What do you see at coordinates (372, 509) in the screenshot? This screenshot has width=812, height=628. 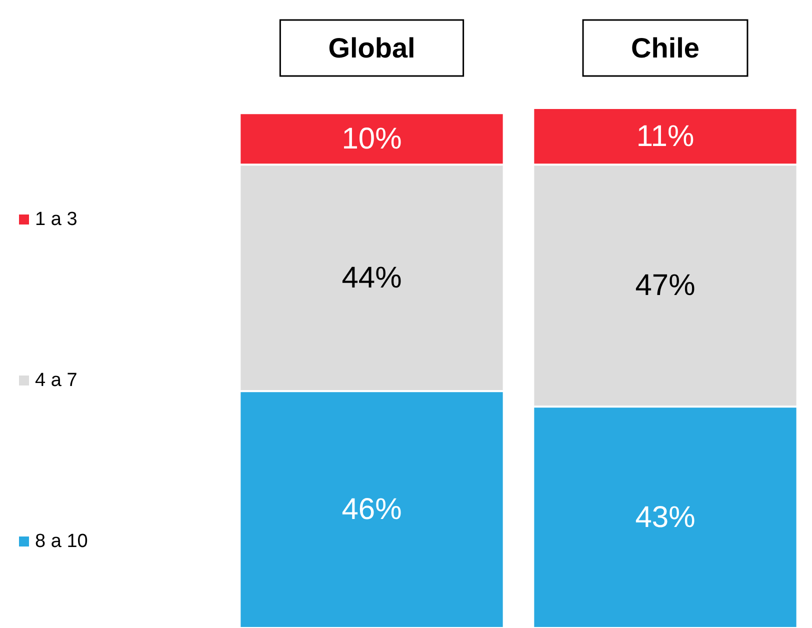 I see `data-label: 46%` at bounding box center [372, 509].